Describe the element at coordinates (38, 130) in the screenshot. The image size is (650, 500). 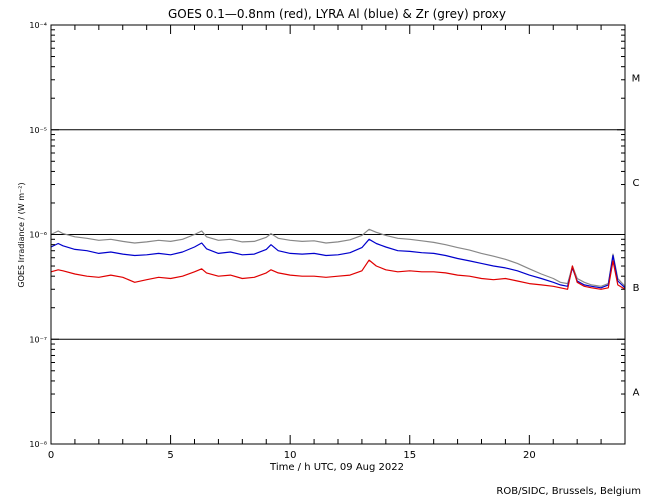
I see `y-tick-label: 10⁻⁵` at that location.